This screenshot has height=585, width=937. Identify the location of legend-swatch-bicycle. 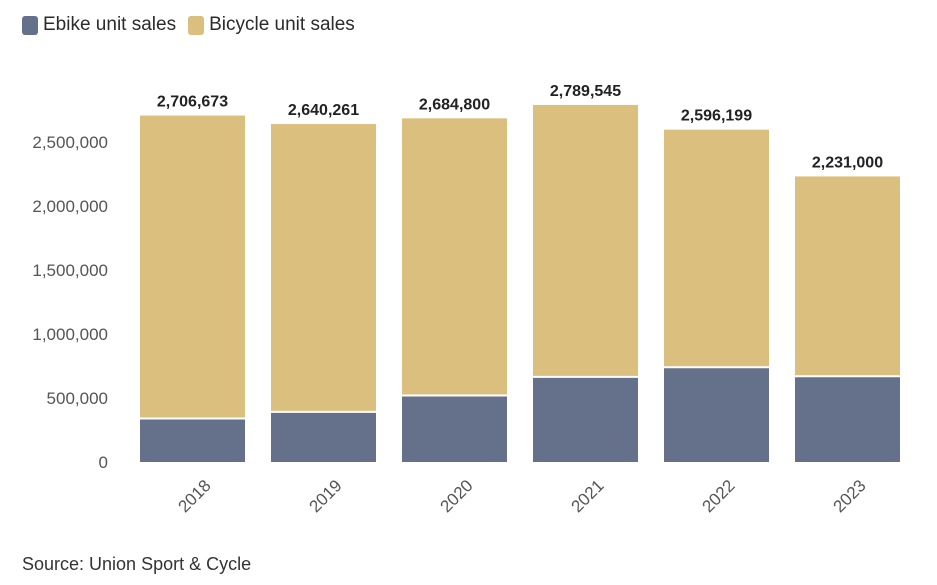
(196, 25).